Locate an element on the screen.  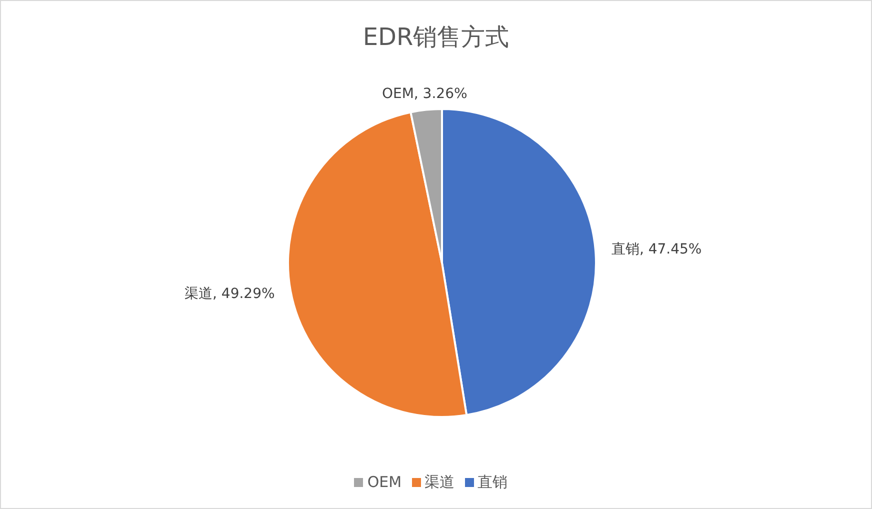
legend-label: 渠道 is located at coordinates (439, 482).